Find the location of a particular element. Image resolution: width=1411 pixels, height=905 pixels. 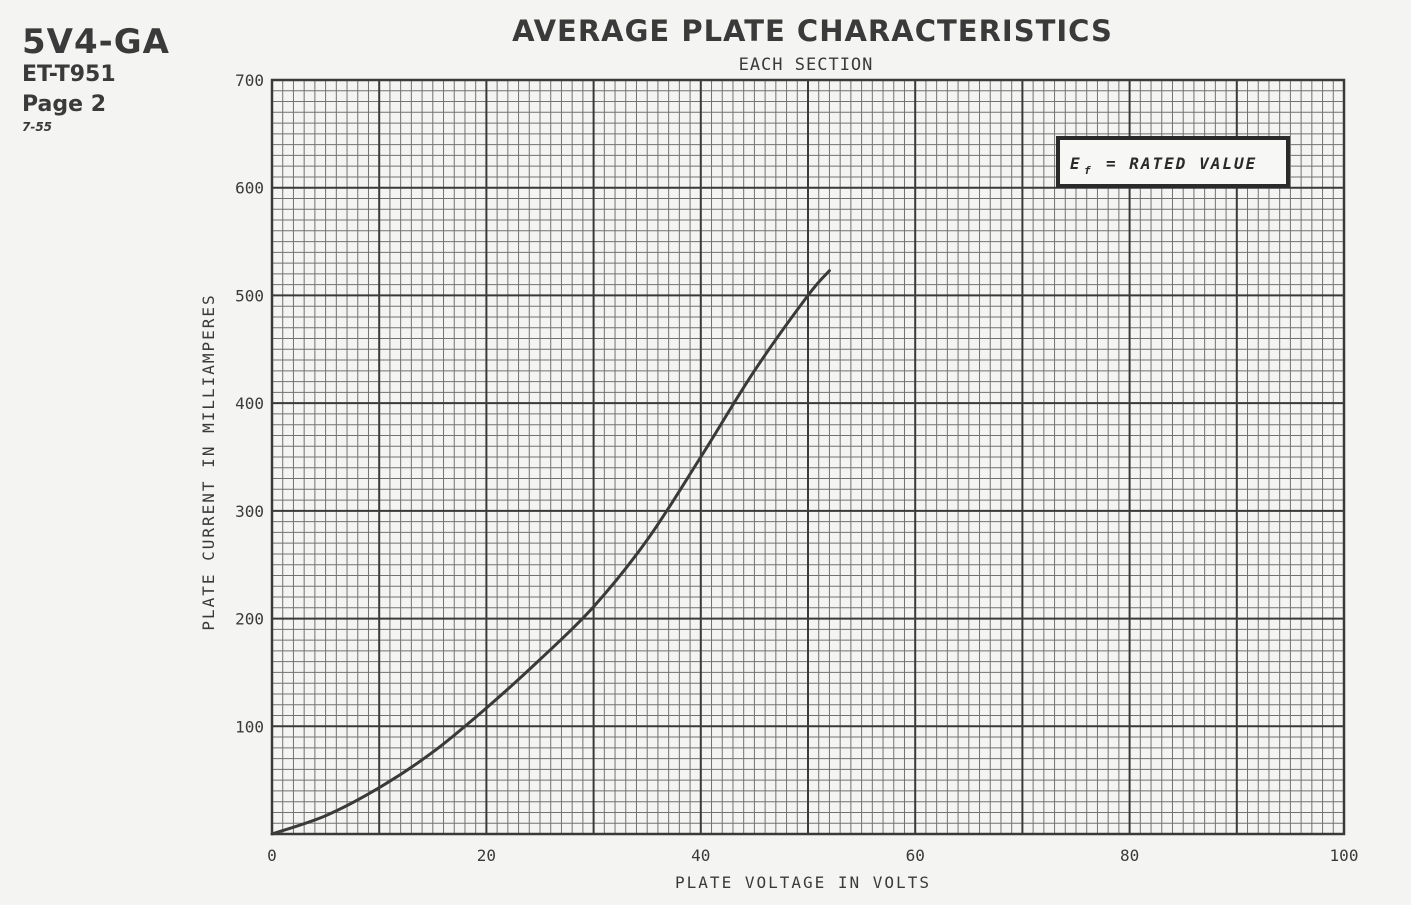

annotation-symbol: E is located at coordinates (1076, 163).